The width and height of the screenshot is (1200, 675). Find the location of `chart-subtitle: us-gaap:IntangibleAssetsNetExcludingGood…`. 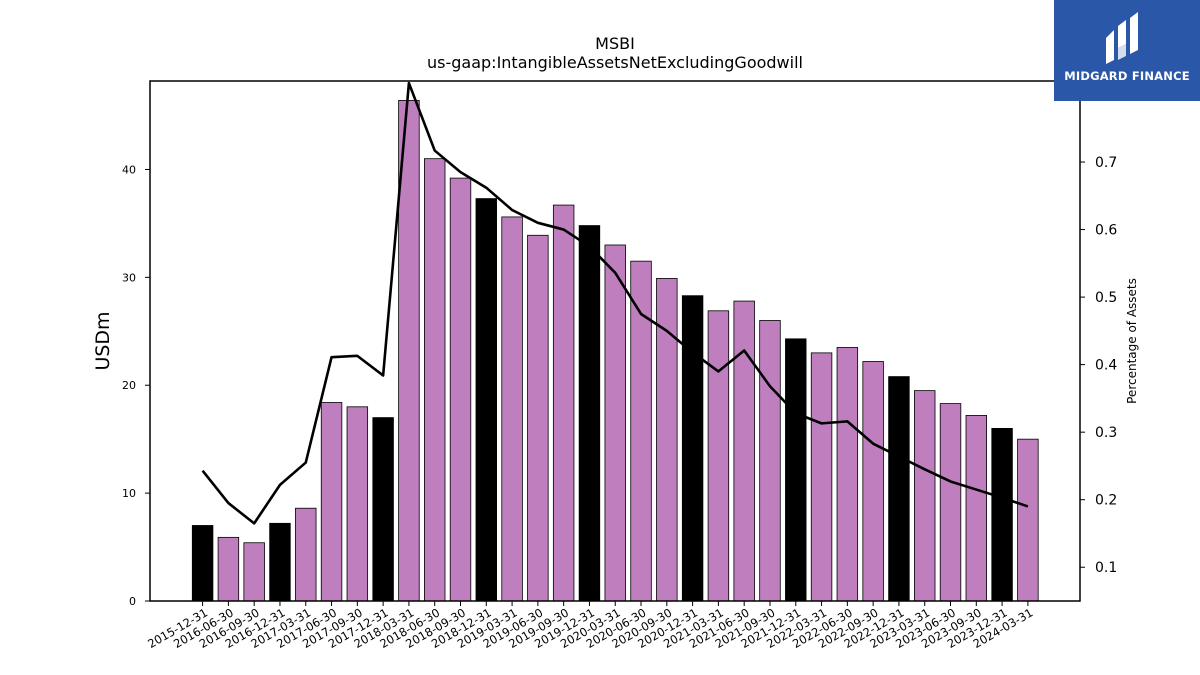

chart-subtitle: us-gaap:IntangibleAssetsNetExcludingGood… is located at coordinates (615, 62).